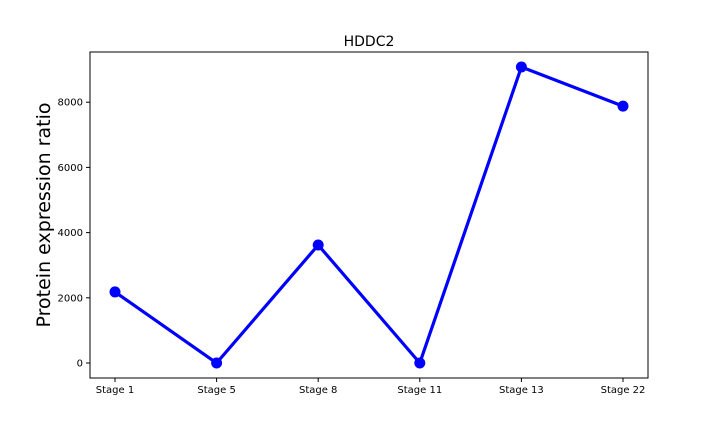  I want to click on x-tick-label: Stage 8, so click(318, 390).